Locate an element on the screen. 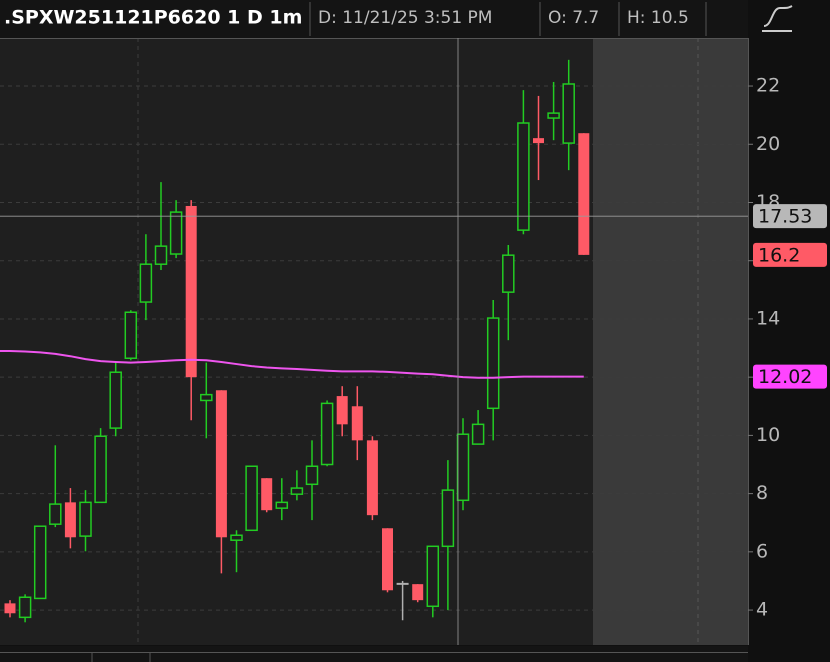 Image resolution: width=830 pixels, height=662 pixels. y-tick-label: 6 is located at coordinates (762, 551).